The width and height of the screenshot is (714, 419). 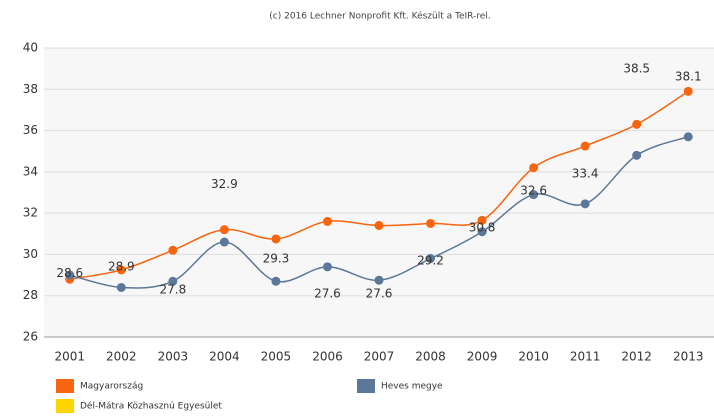 I want to click on x-tick-label: 2003, so click(x=173, y=357).